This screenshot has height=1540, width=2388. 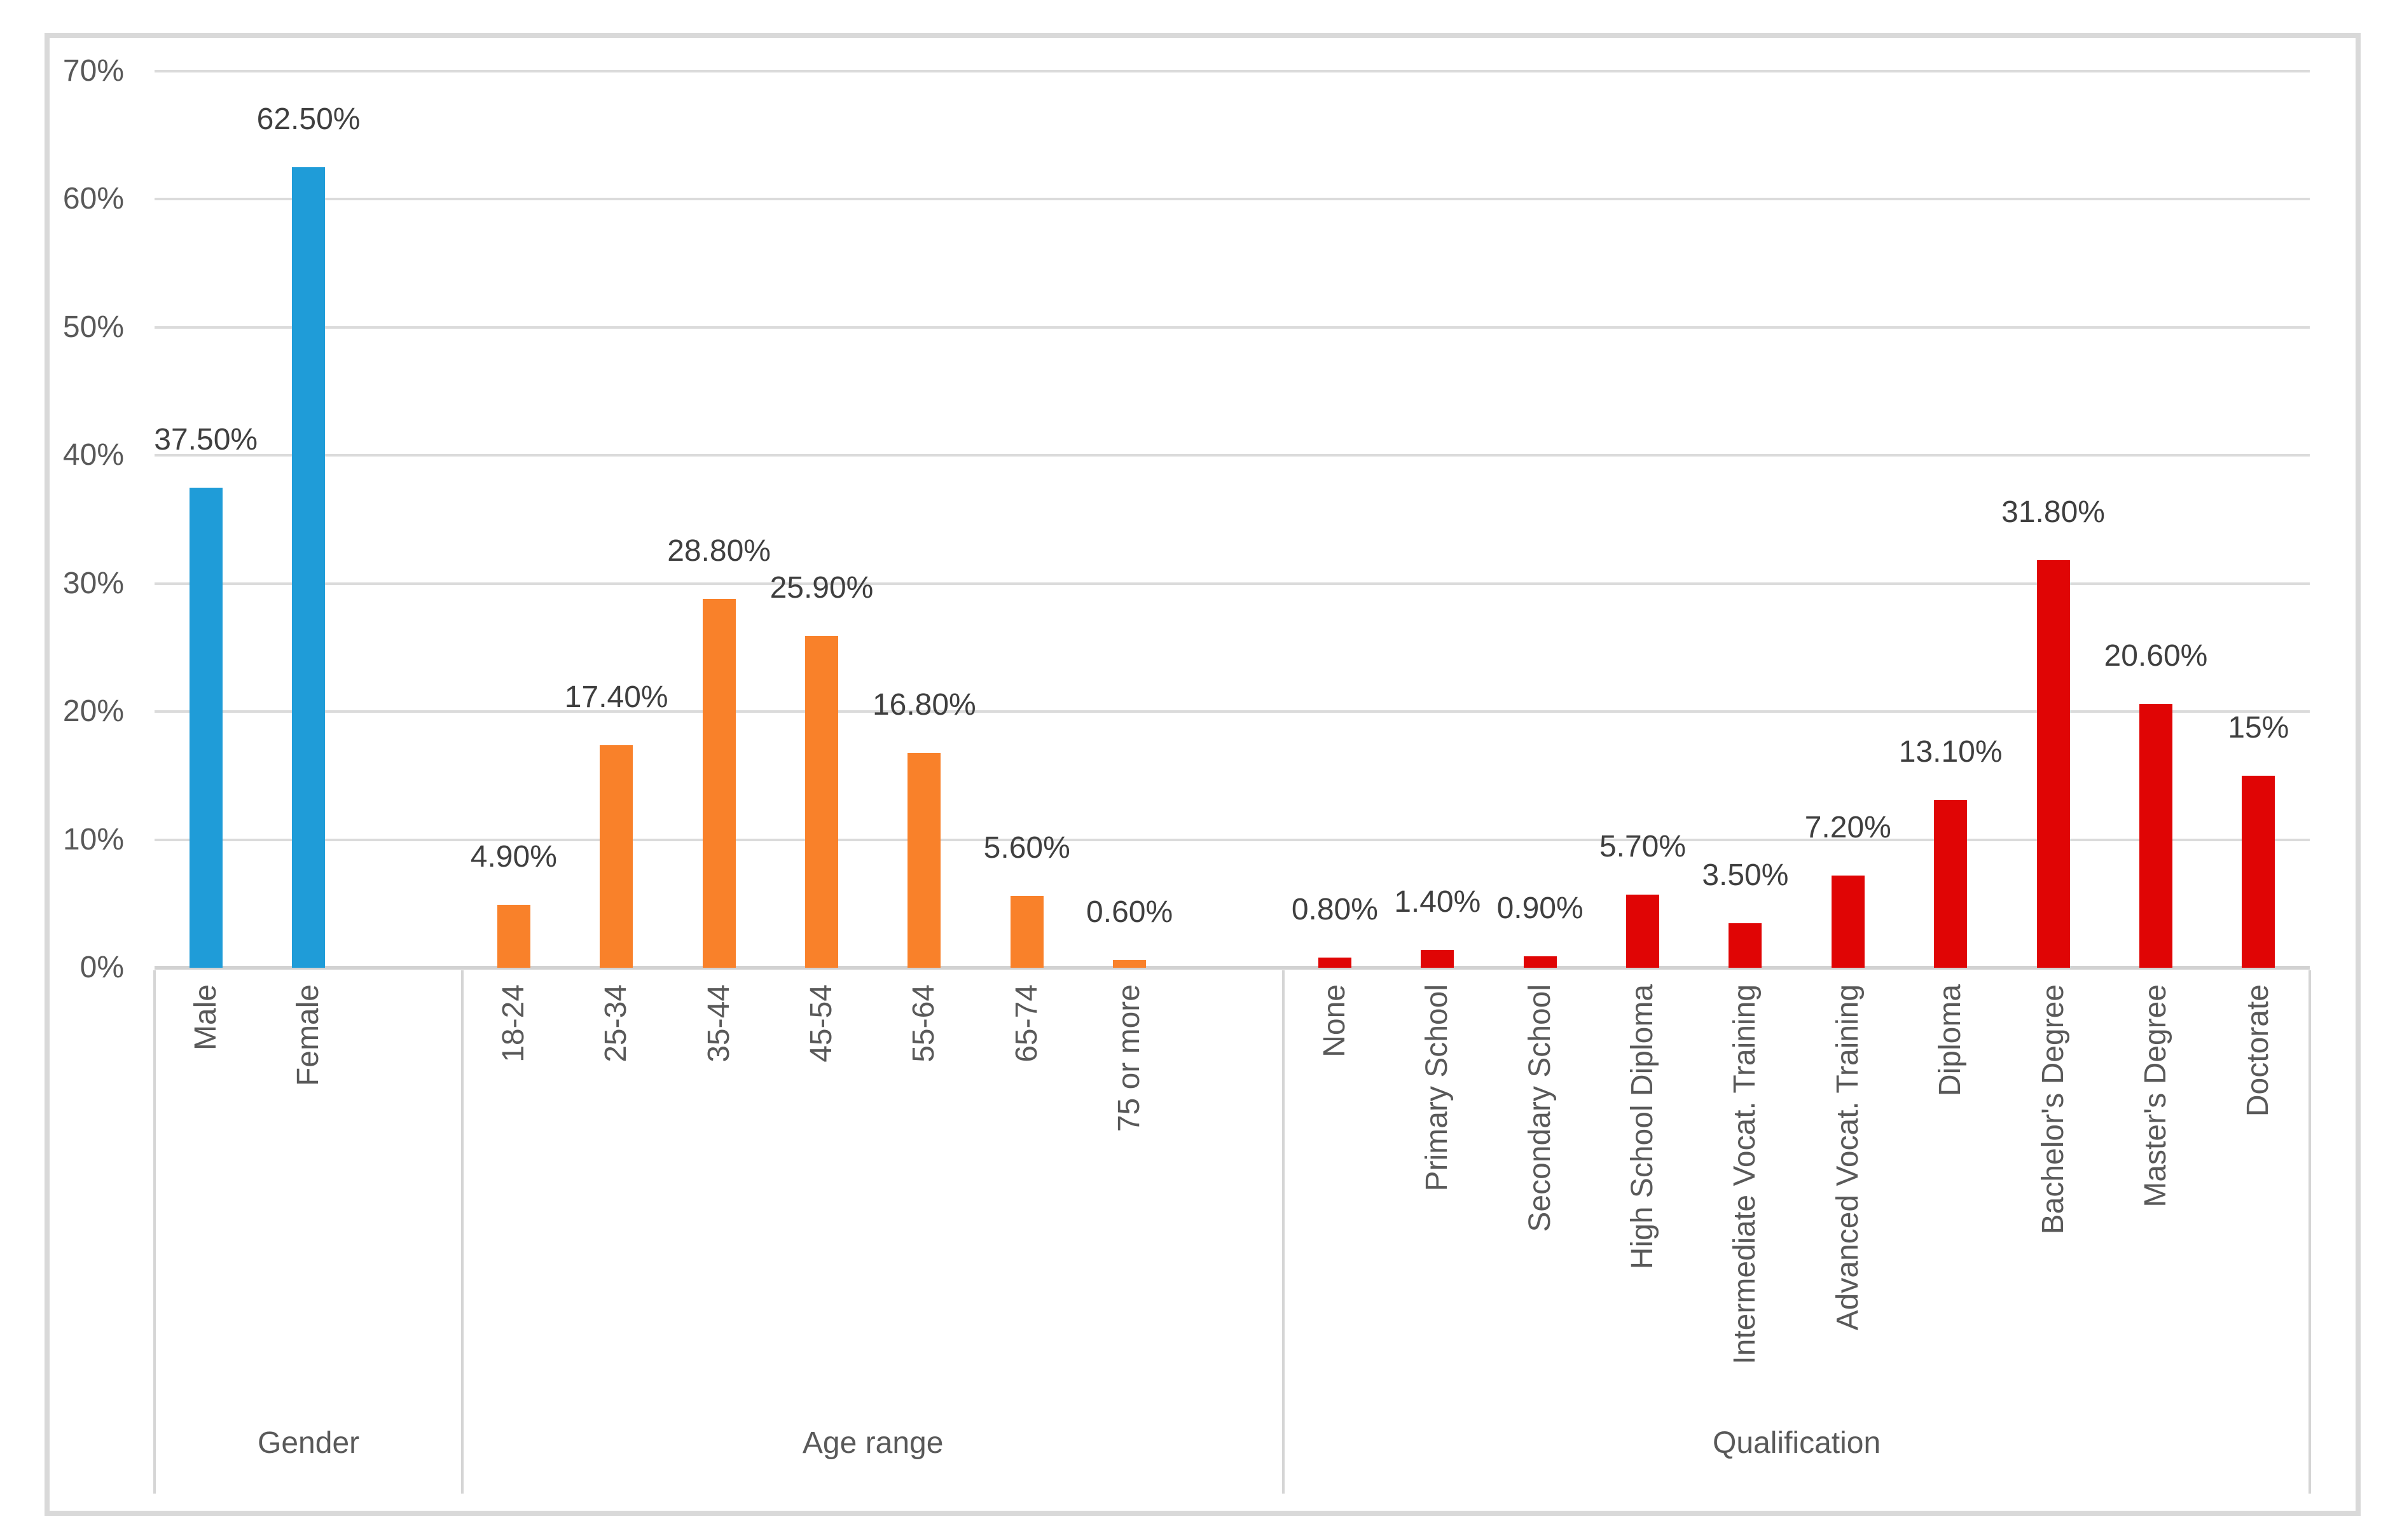 What do you see at coordinates (2155, 1236) in the screenshot?
I see `category-label-cell: Master's Degree` at bounding box center [2155, 1236].